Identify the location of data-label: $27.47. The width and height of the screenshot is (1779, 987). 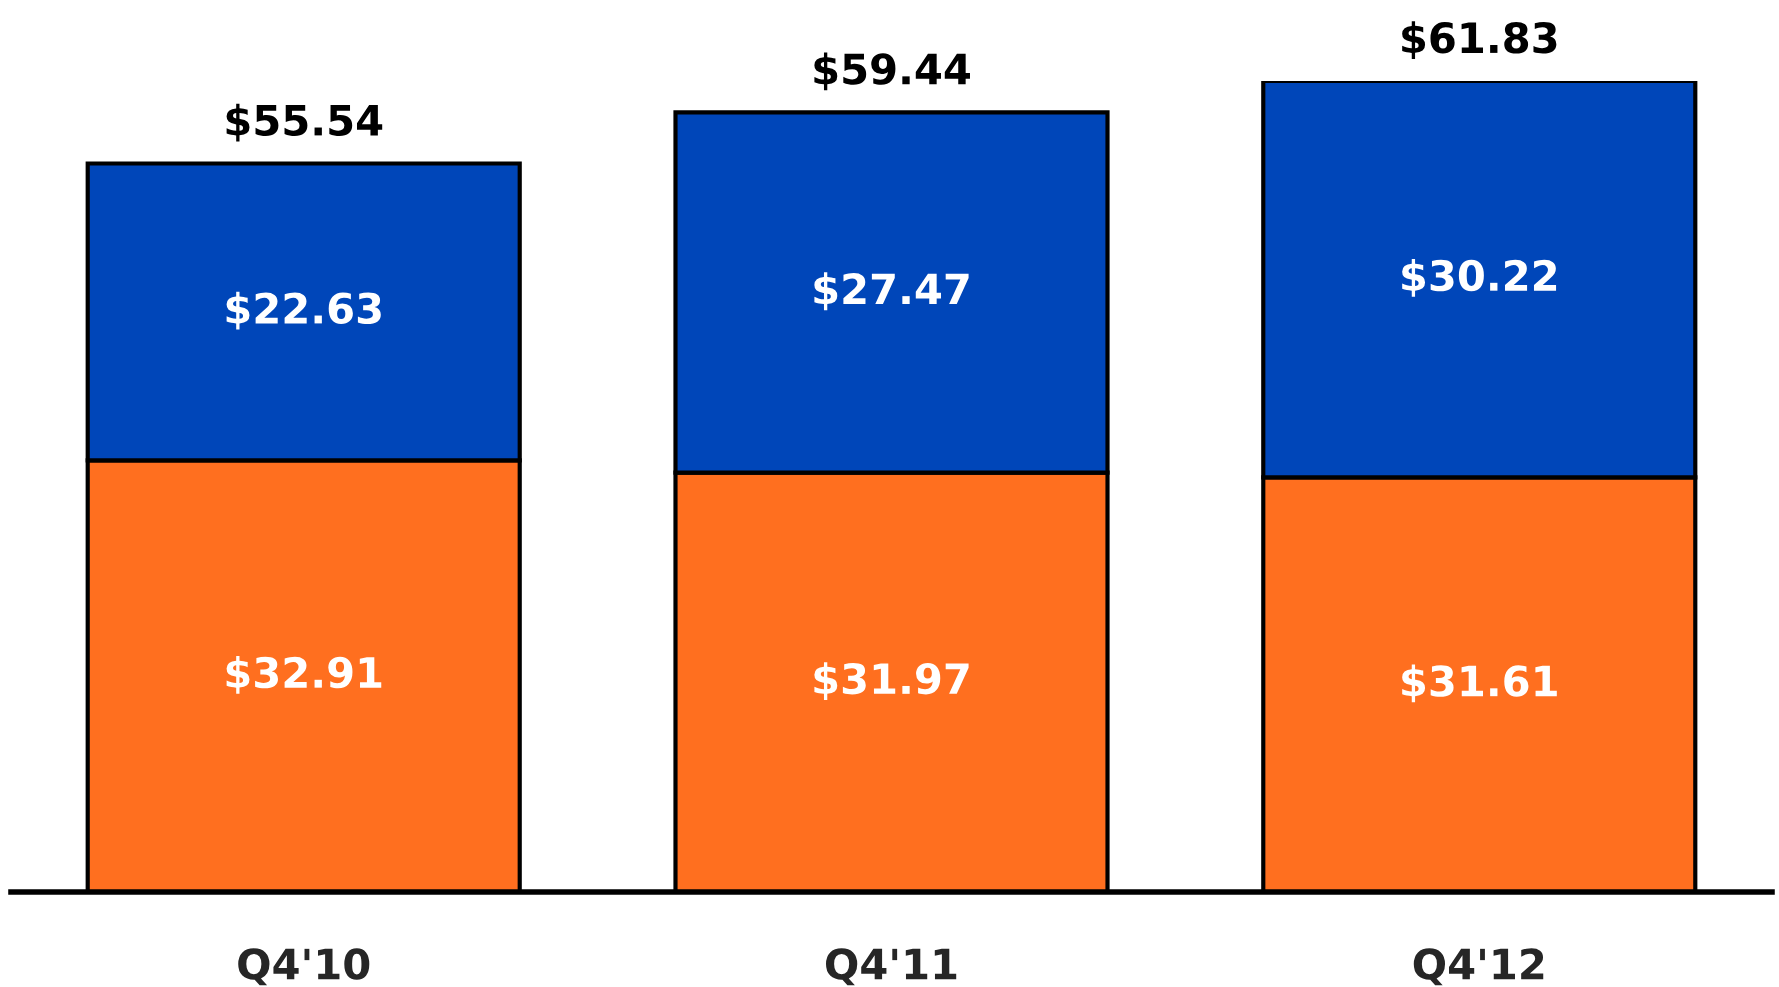
(891, 291).